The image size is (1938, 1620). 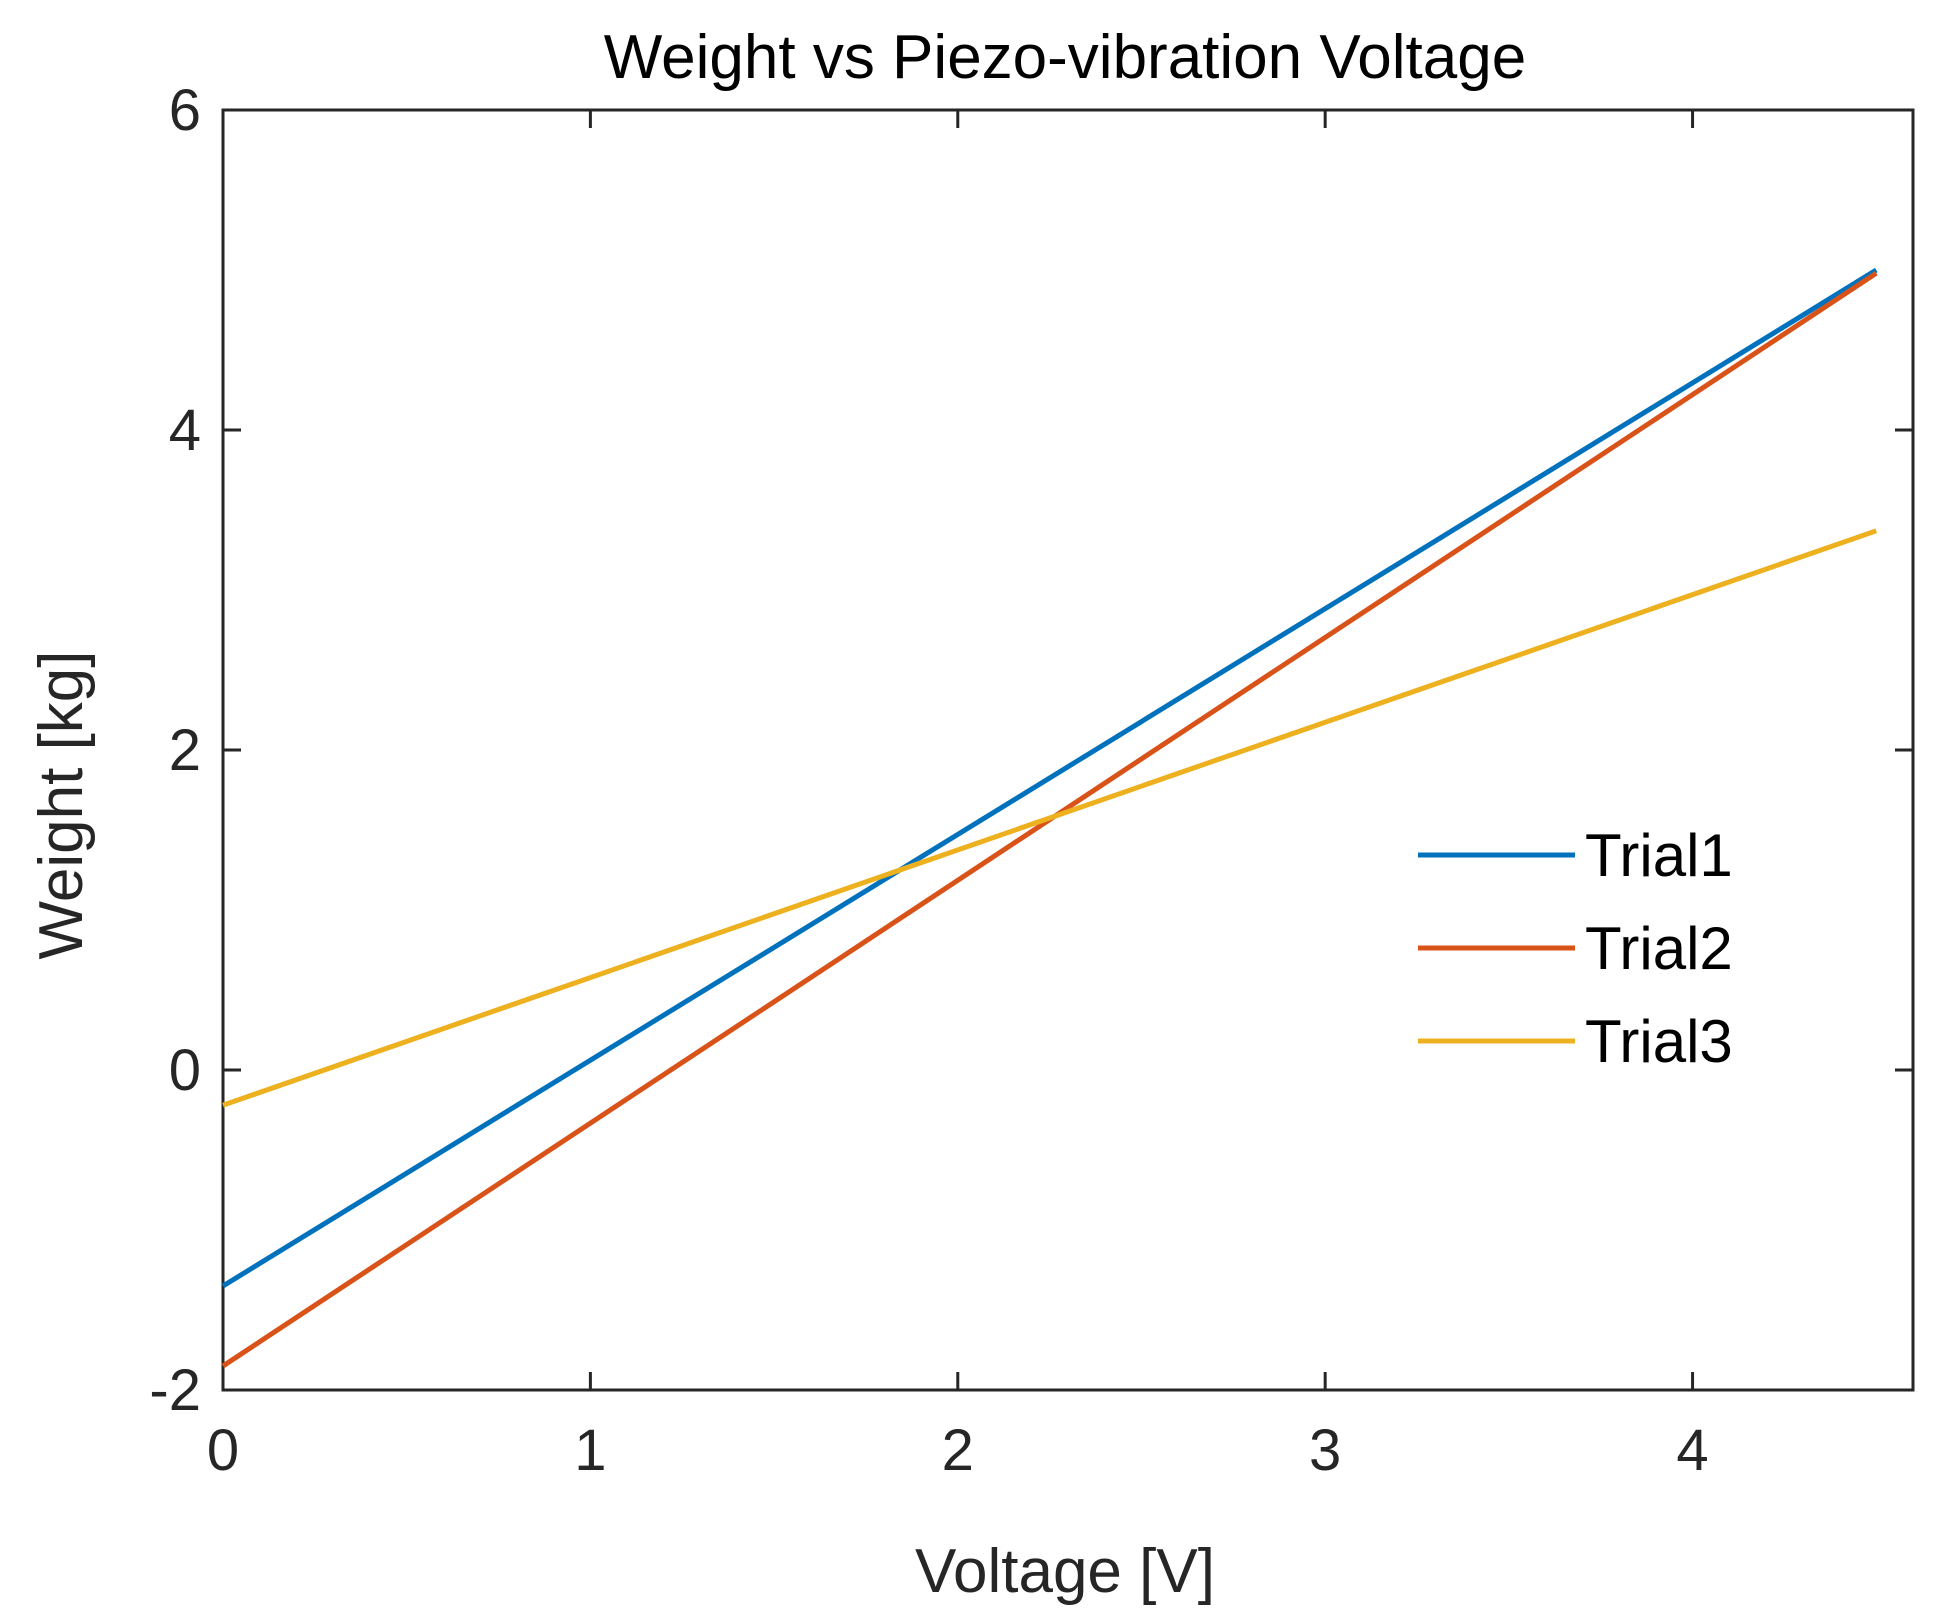 What do you see at coordinates (590, 1450) in the screenshot?
I see `x-tick-label: 1` at bounding box center [590, 1450].